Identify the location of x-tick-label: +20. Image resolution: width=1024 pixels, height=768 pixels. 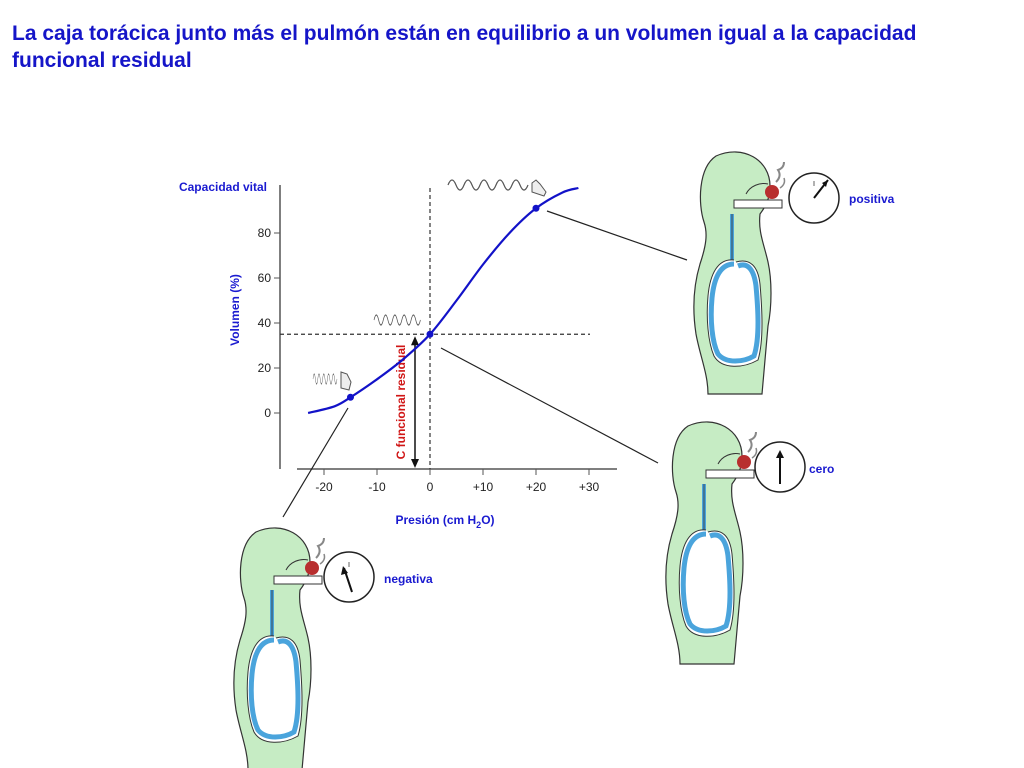
(536, 487).